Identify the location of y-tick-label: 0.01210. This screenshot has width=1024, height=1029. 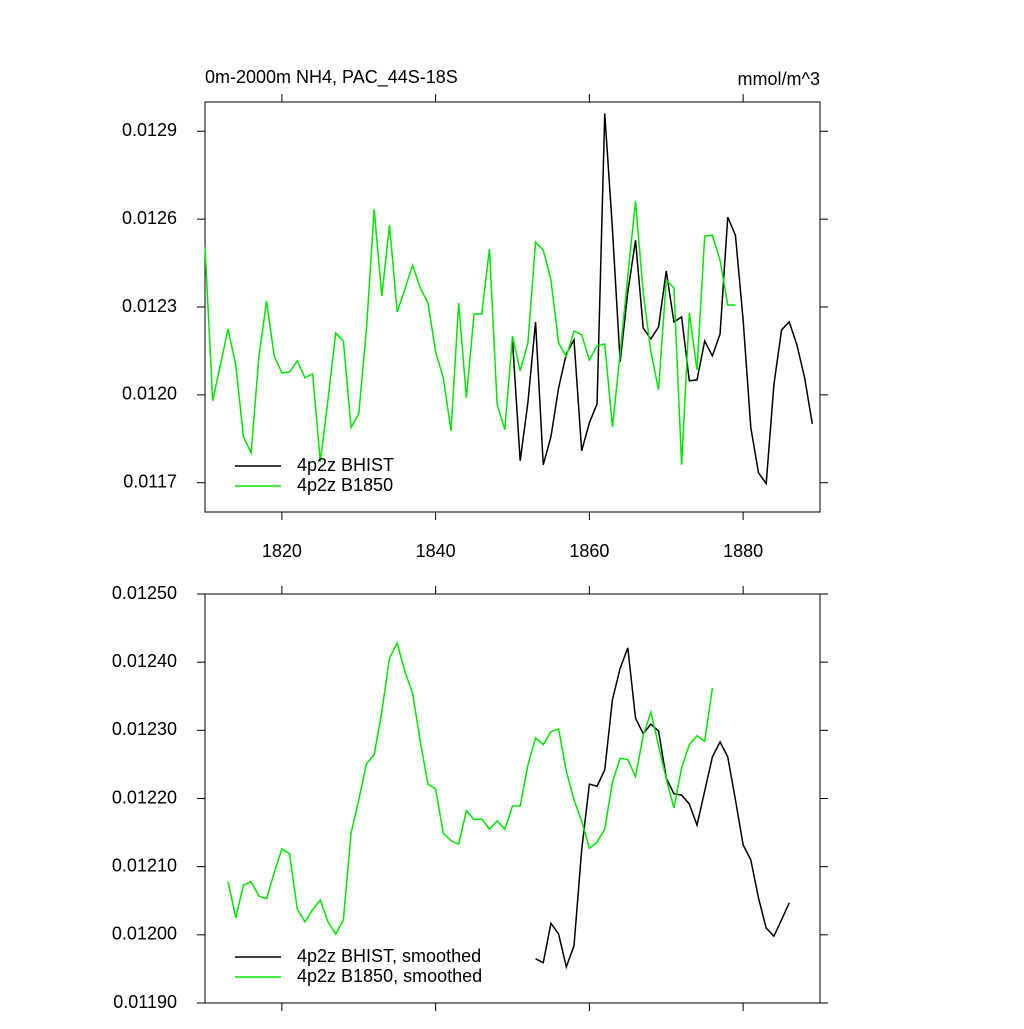
(144, 865).